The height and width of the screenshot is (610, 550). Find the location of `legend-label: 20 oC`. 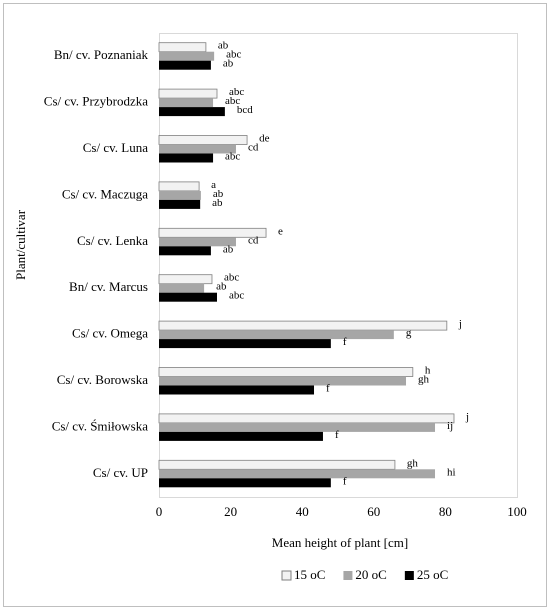

legend-label: 20 oC is located at coordinates (370, 574).